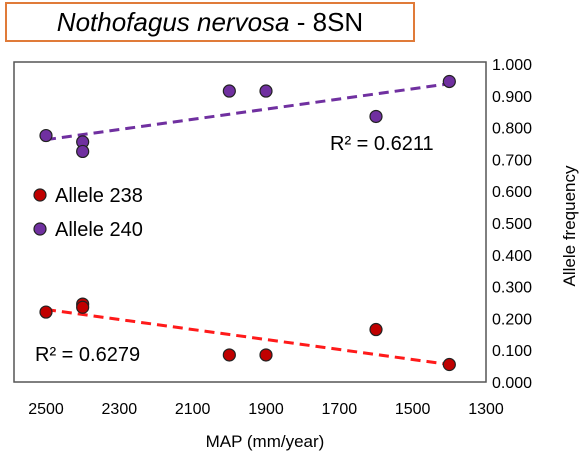 The height and width of the screenshot is (461, 587). I want to click on x-tick-label: 1500, so click(413, 409).